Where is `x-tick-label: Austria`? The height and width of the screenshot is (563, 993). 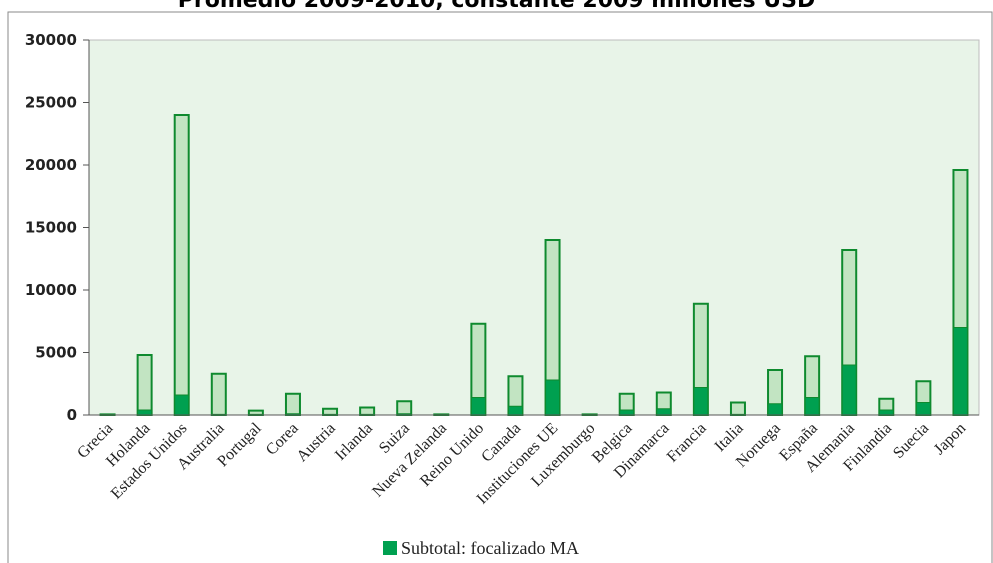
x-tick-label: Austria is located at coordinates (316, 442).